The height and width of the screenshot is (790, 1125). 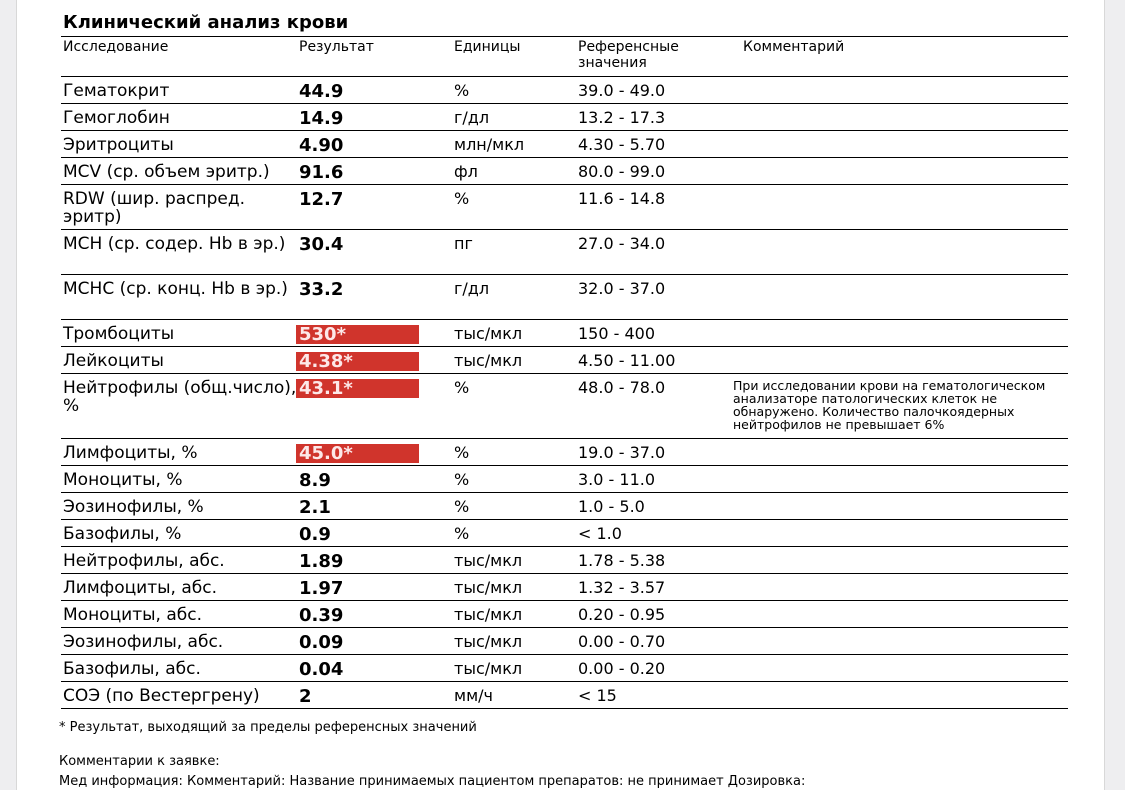 What do you see at coordinates (357, 361) in the screenshot?
I see `abnormal-result-value: 4.38*` at bounding box center [357, 361].